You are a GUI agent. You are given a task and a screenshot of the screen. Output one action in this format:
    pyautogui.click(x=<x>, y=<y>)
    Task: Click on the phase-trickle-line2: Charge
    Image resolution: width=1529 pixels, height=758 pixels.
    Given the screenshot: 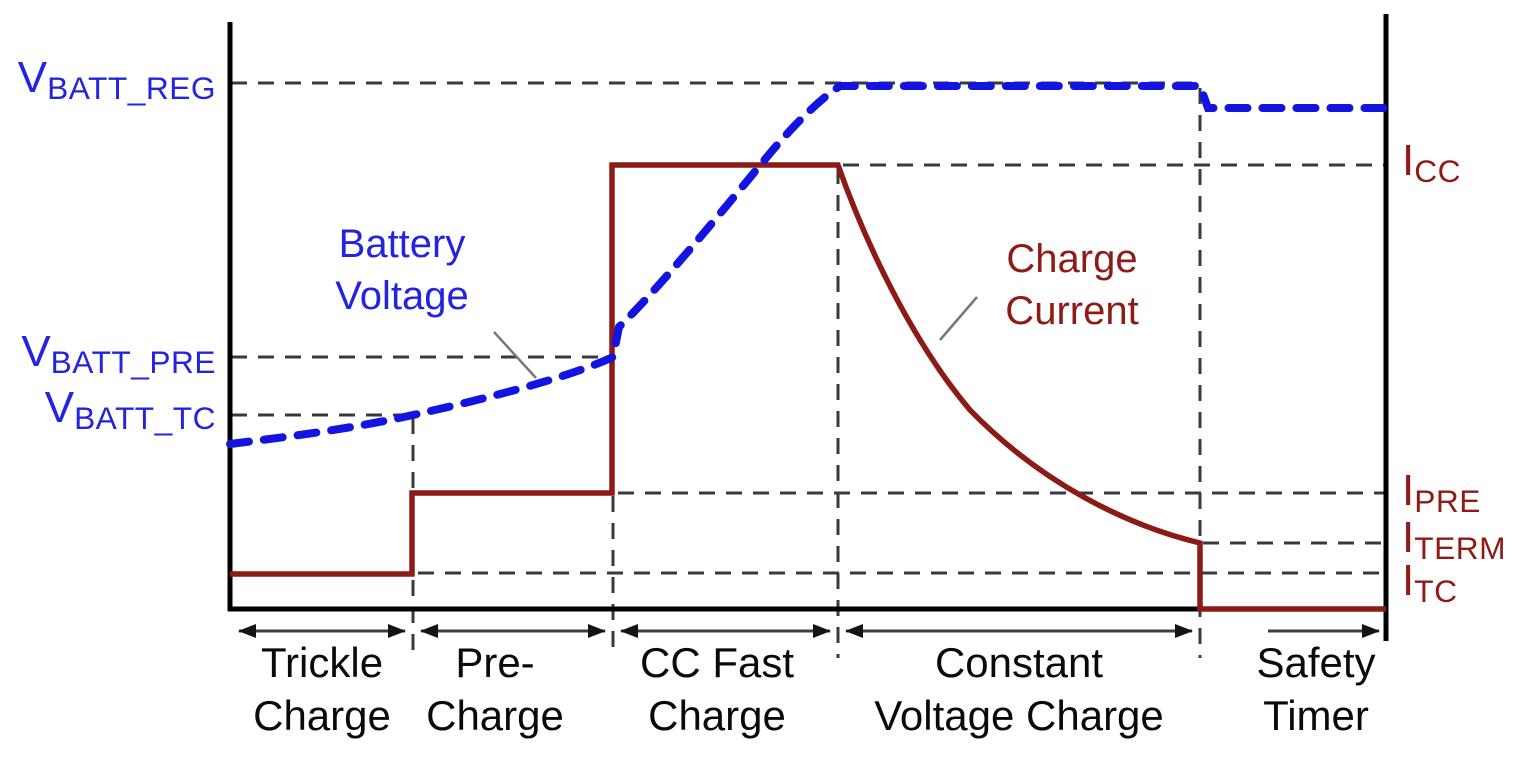 What is the action you would take?
    pyautogui.click(x=322, y=715)
    